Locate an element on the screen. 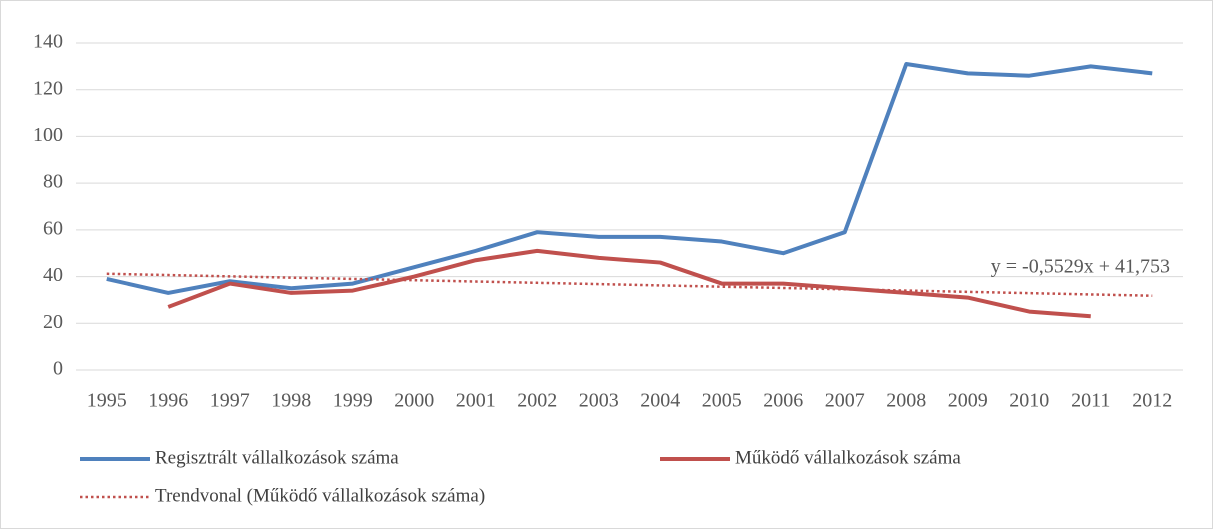  x-tick-label: 2005 is located at coordinates (722, 401).